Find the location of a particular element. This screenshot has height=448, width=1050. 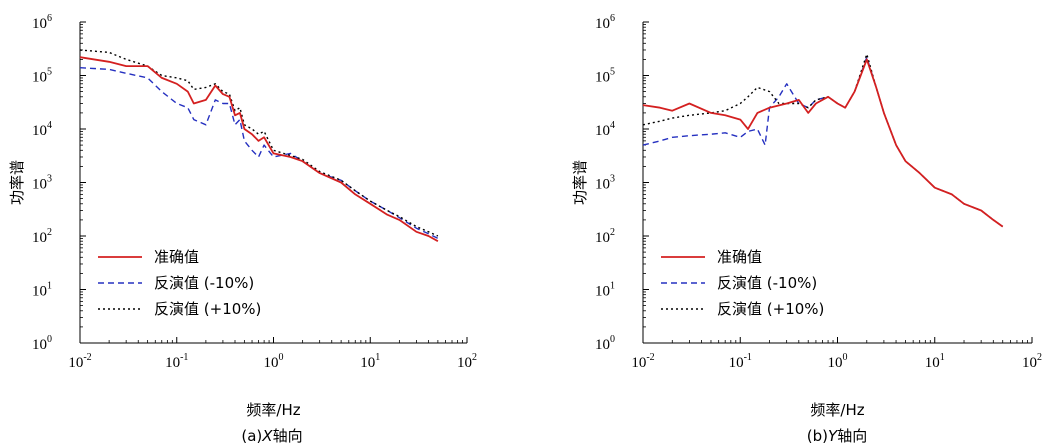

caption-prefix: (a) is located at coordinates (251, 436).